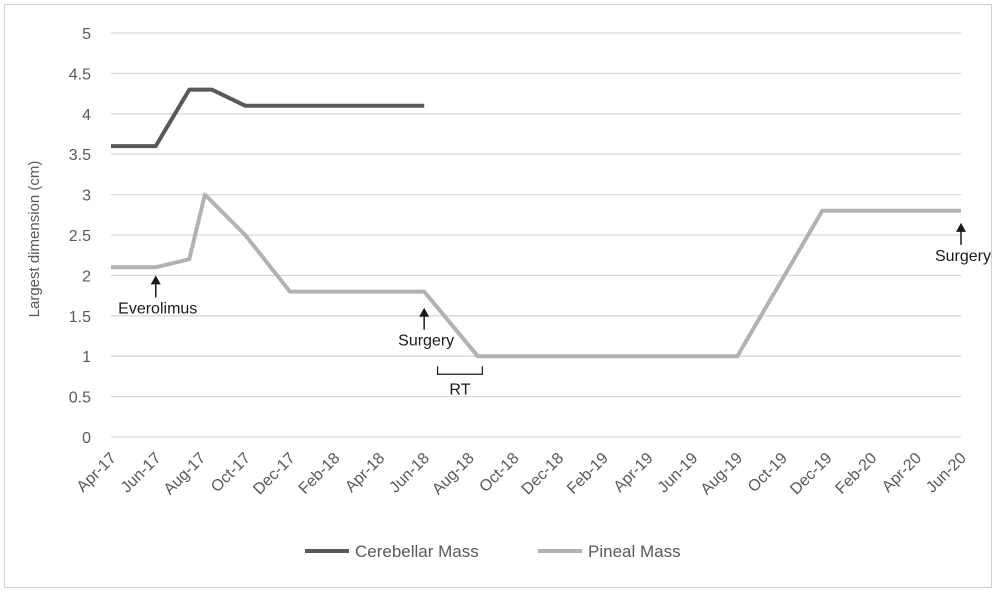 This screenshot has width=998, height=593. What do you see at coordinates (231, 473) in the screenshot?
I see `x-tick-label: Oct-17` at bounding box center [231, 473].